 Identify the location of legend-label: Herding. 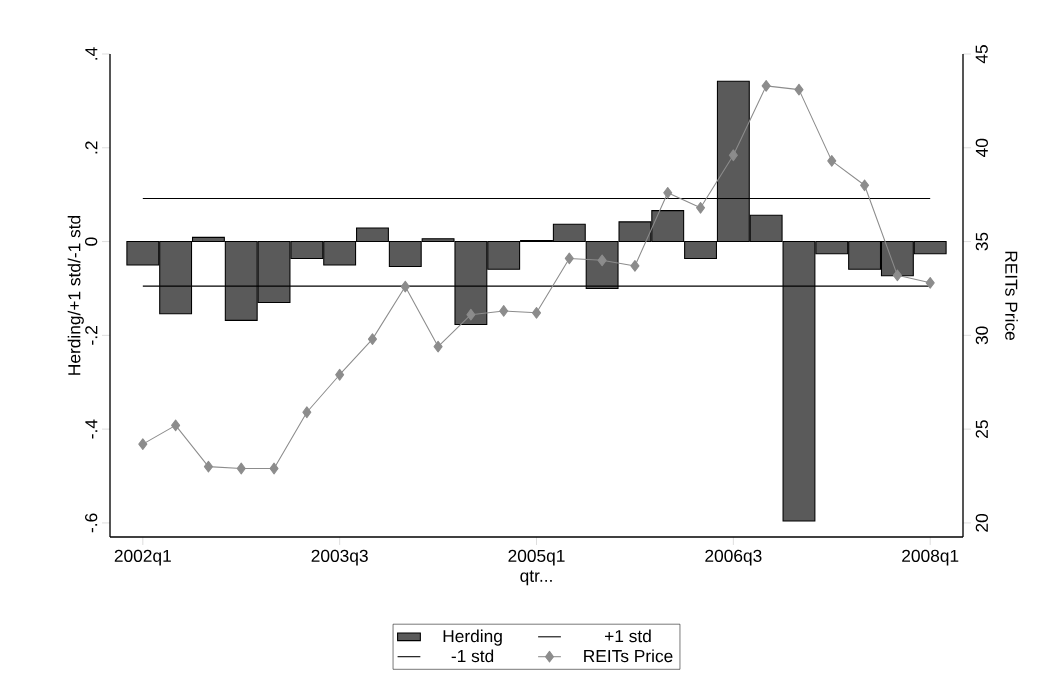
(472, 637).